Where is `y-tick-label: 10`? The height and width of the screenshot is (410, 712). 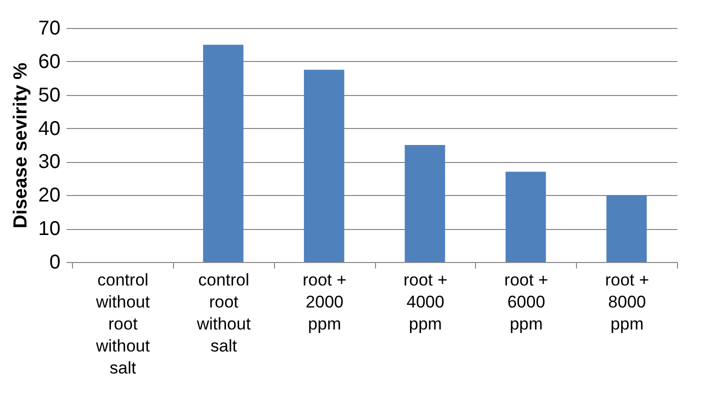 y-tick-label: 10 is located at coordinates (49, 229).